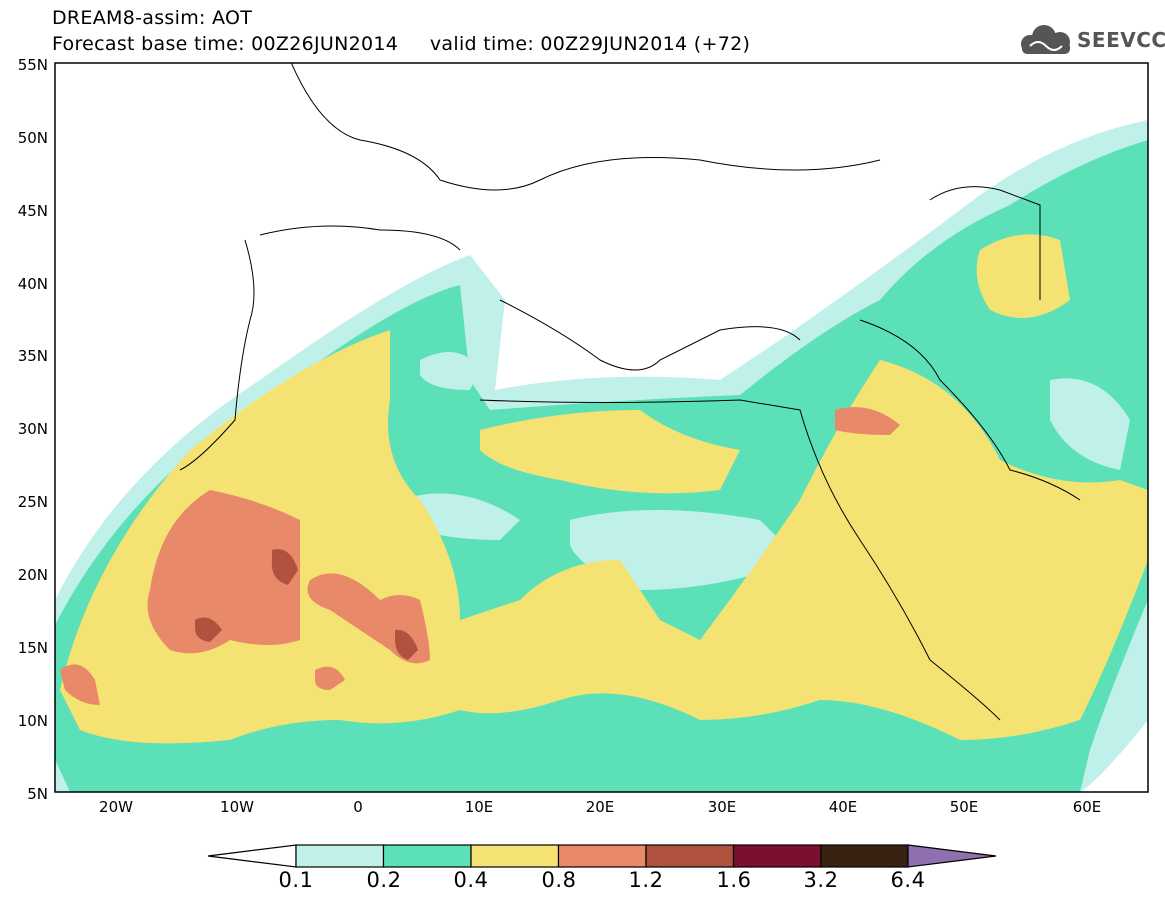  Describe the element at coordinates (479, 807) in the screenshot. I see `lon-label: 10E` at that location.